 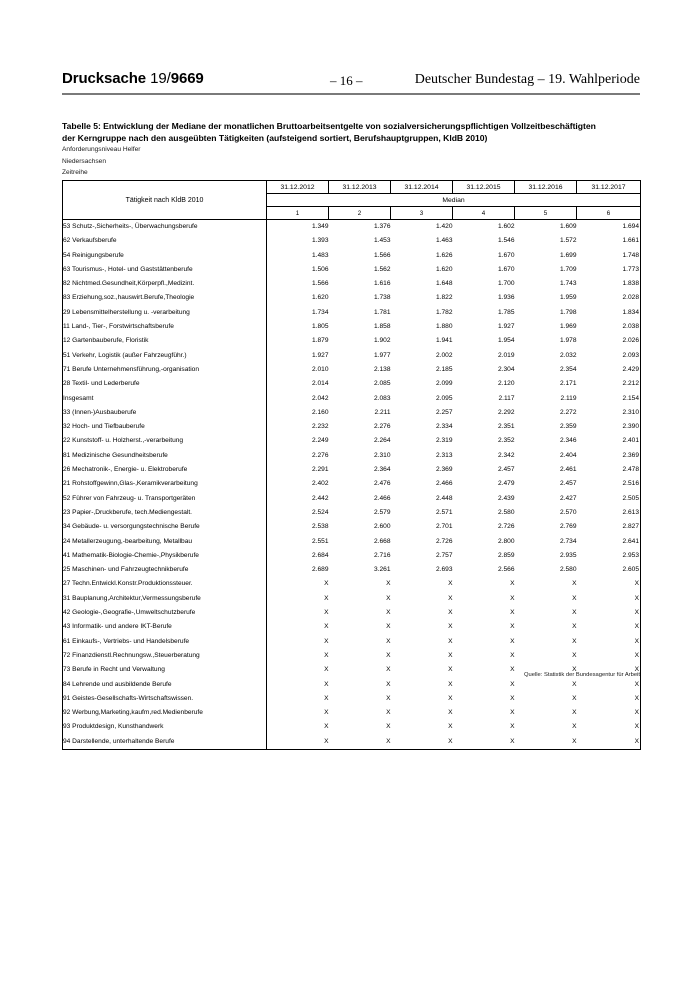 I want to click on row-value: 1.748, so click(x=608, y=255).